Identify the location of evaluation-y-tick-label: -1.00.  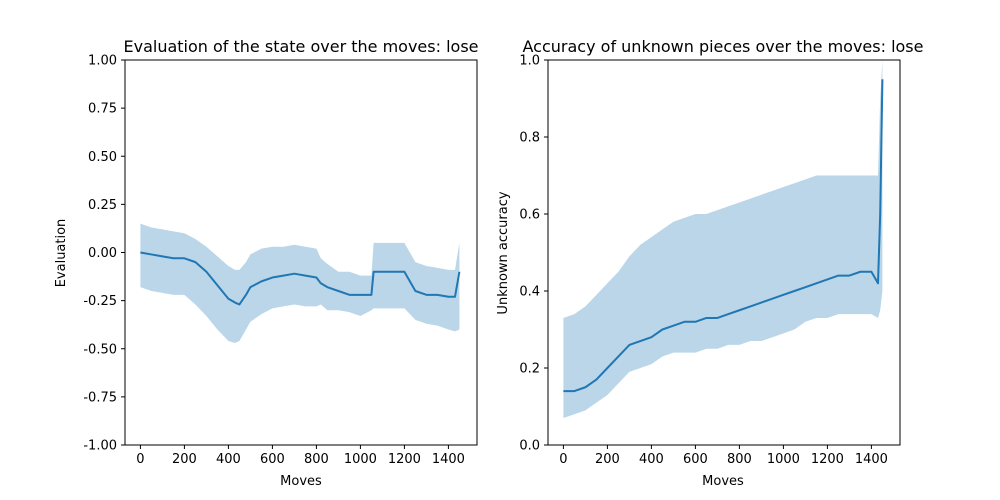
(100, 446).